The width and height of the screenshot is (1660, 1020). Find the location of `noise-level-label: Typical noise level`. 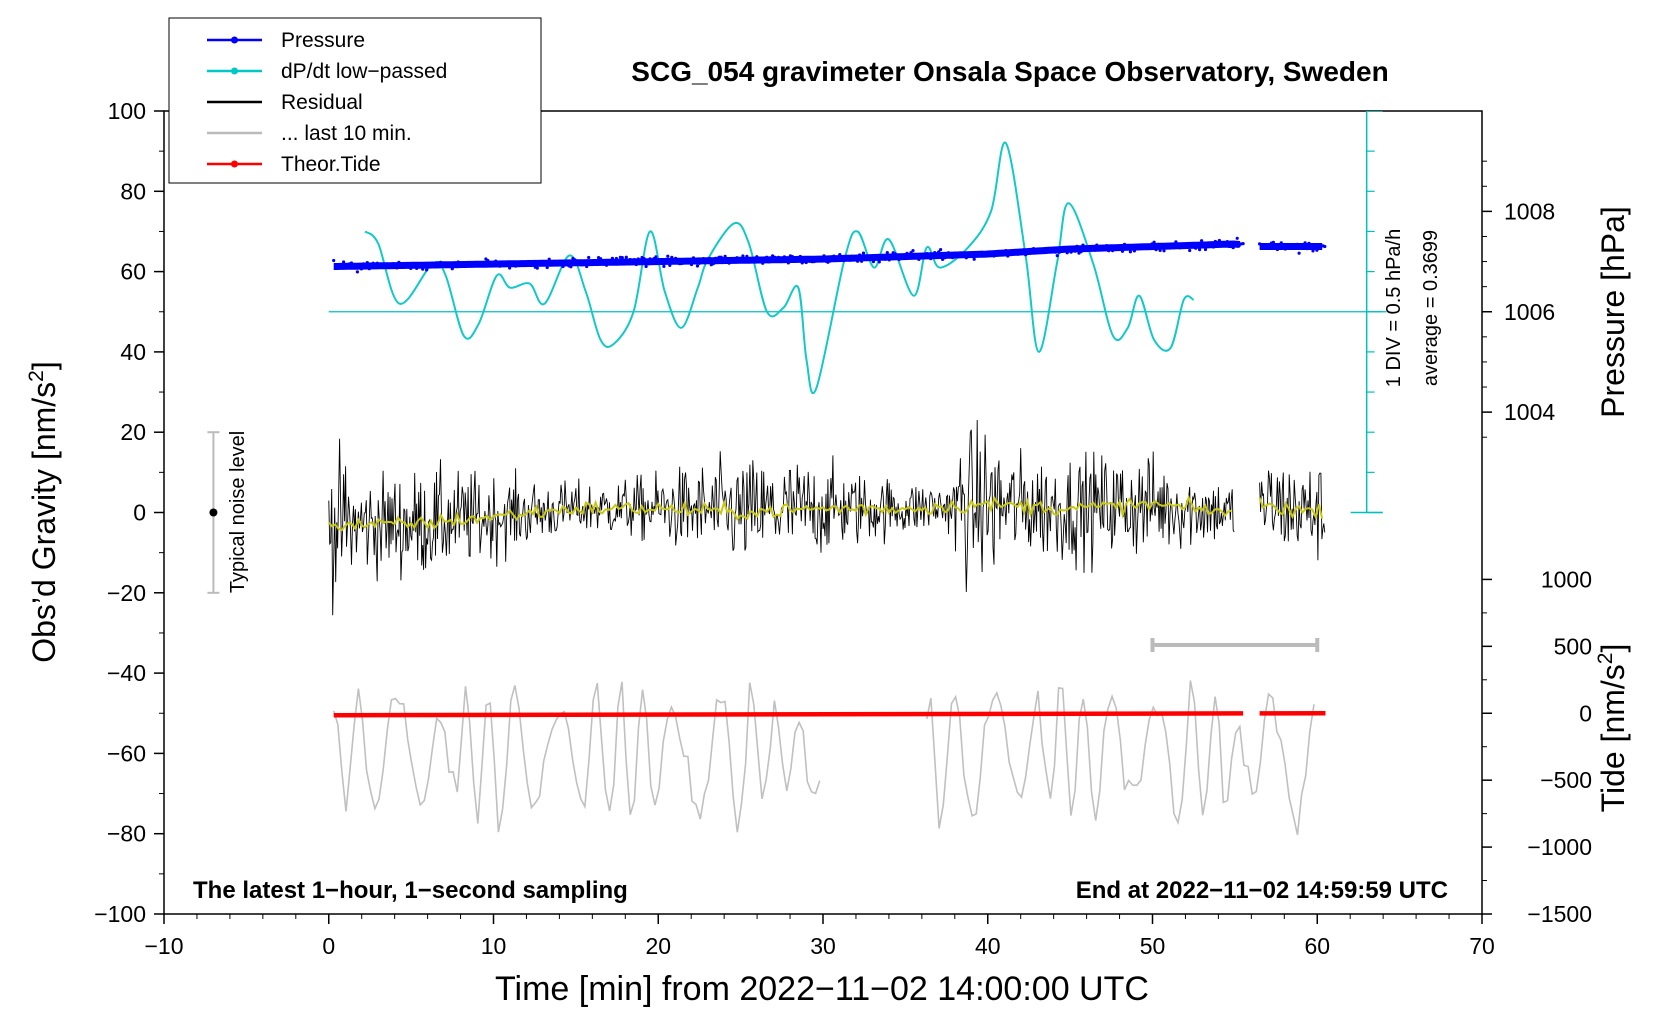

noise-level-label: Typical noise level is located at coordinates (238, 512).